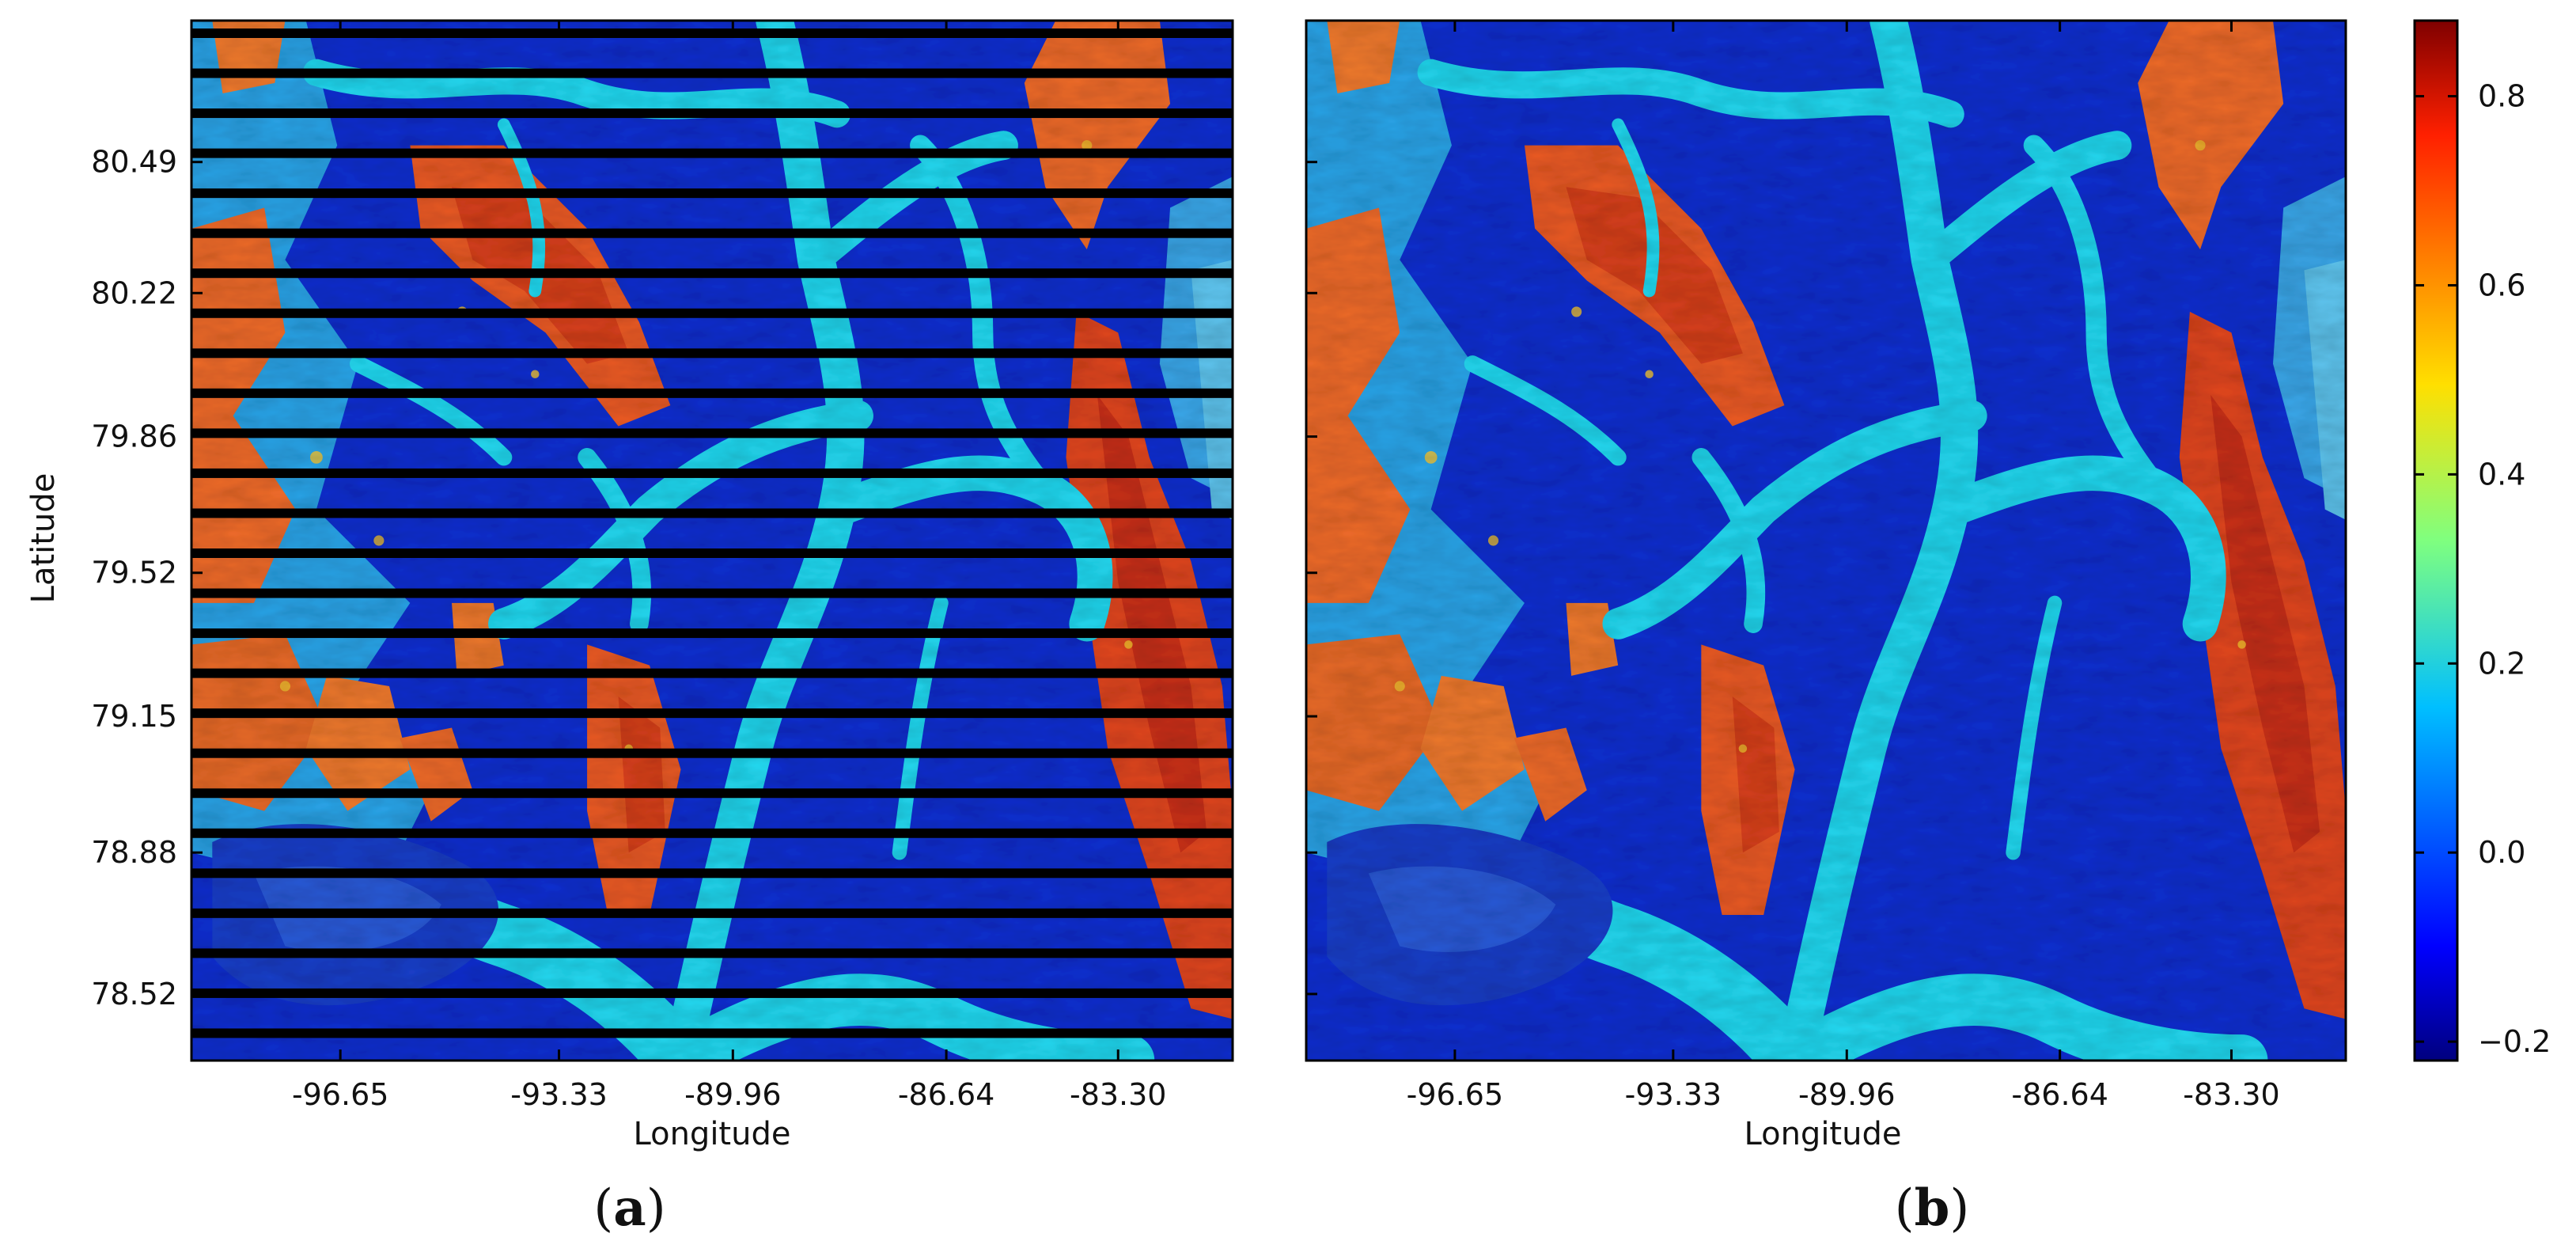 This screenshot has width=2576, height=1260. I want to click on y-axis-b, so click(1311, 578).